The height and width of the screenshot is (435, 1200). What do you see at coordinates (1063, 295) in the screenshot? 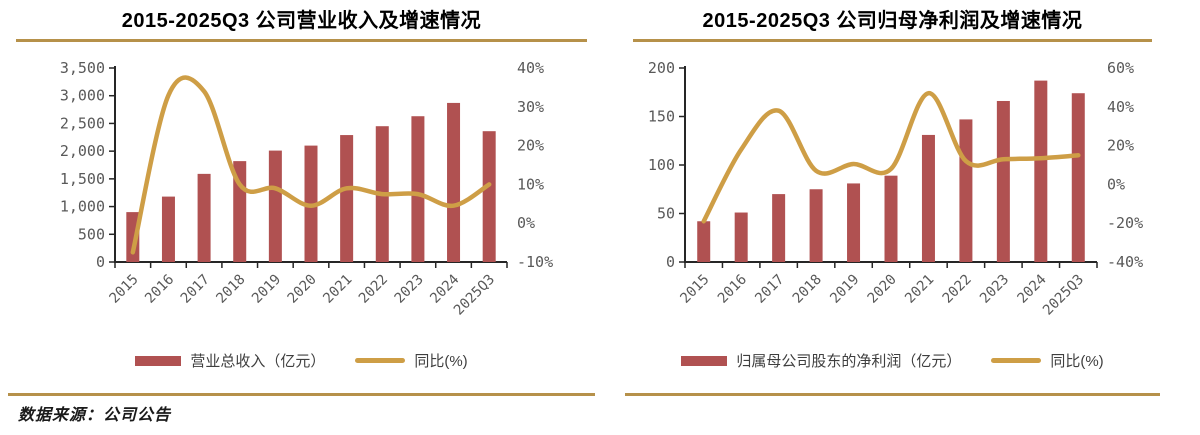
I see `svg-text: 2025Q3` at bounding box center [1063, 295].